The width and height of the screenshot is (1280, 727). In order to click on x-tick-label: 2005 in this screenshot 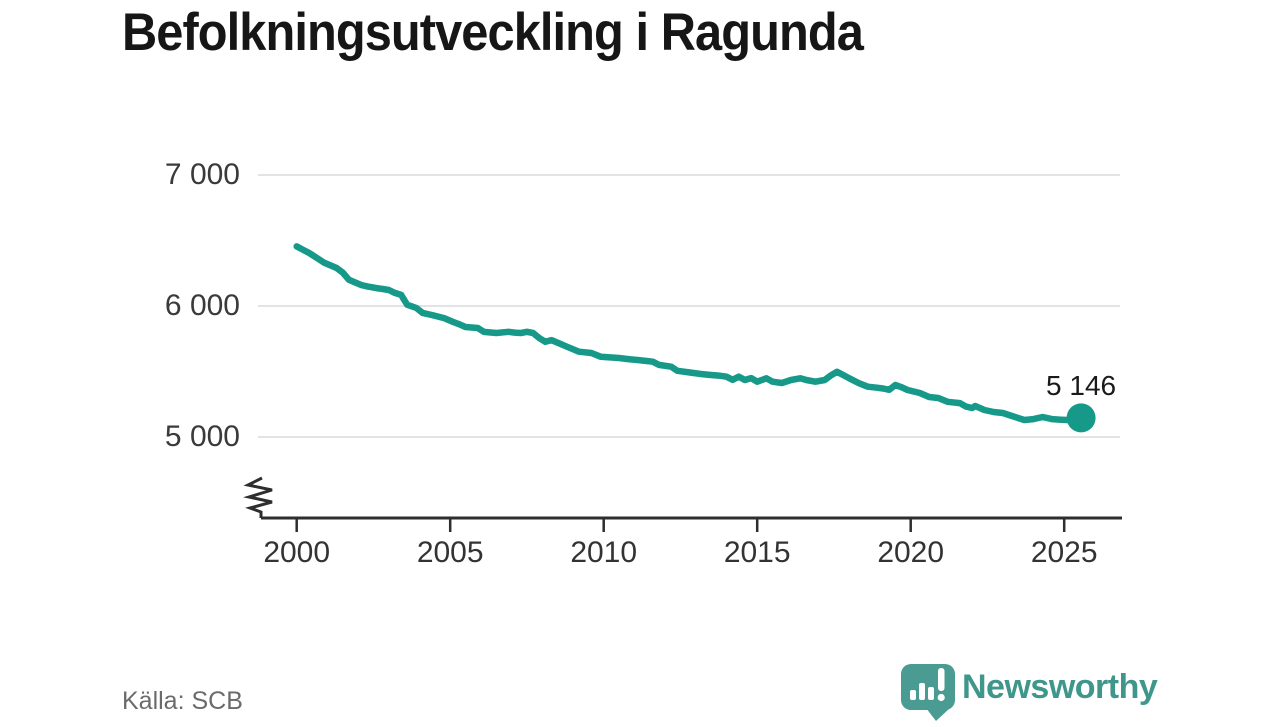, I will do `click(450, 552)`.